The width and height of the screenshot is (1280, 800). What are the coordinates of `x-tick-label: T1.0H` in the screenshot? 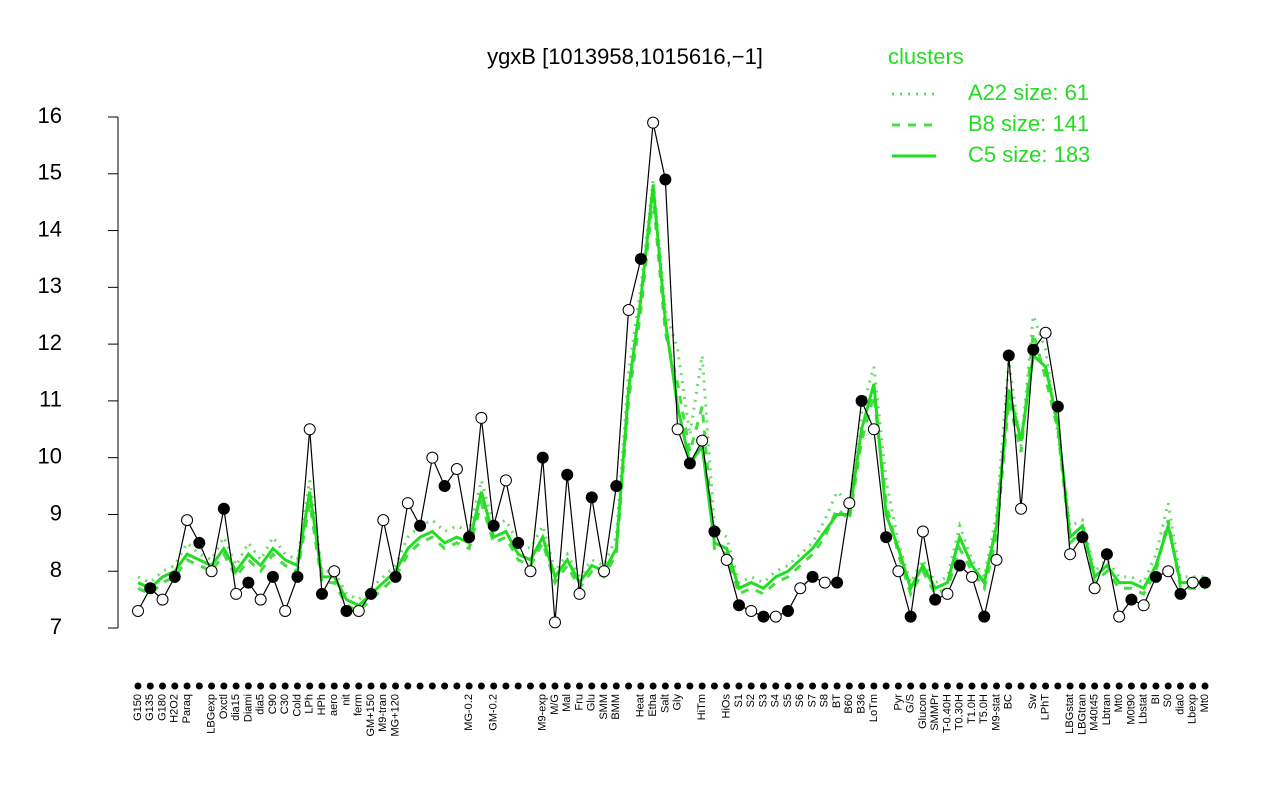 It's located at (972, 709).